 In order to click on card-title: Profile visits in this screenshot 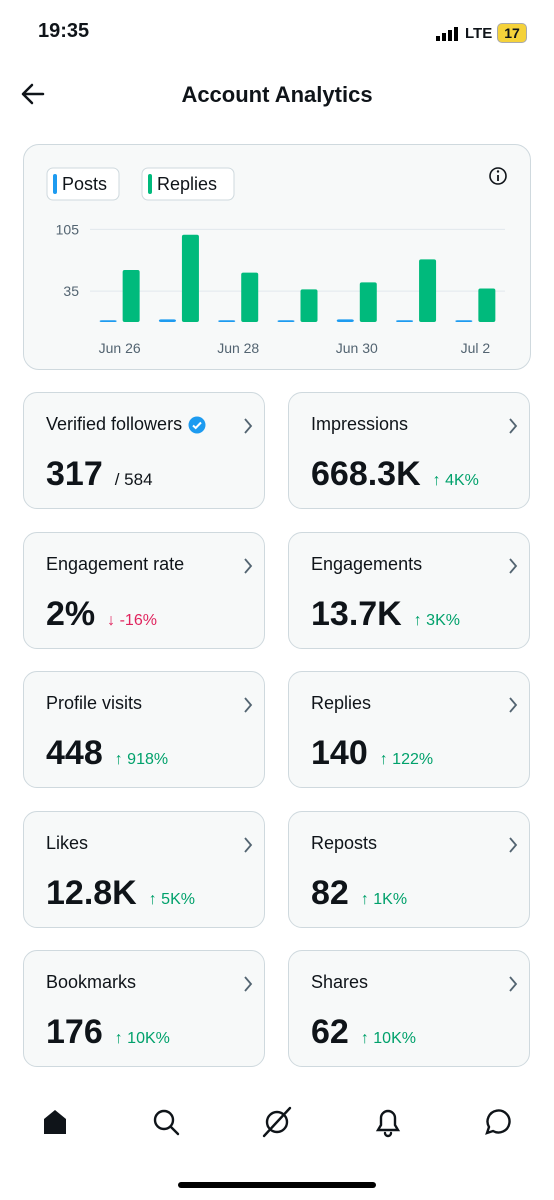, I will do `click(94, 703)`.